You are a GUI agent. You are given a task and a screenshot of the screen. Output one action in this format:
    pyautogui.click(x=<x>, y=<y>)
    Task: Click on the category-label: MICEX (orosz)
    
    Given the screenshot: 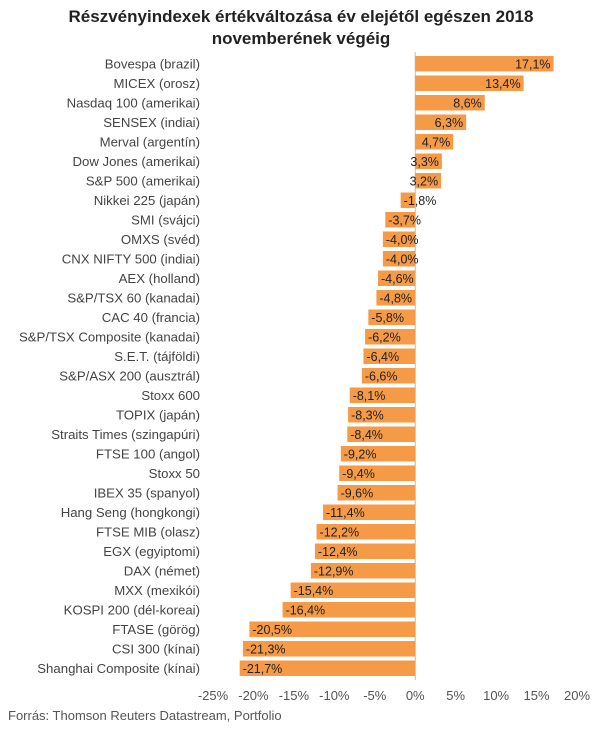 What is the action you would take?
    pyautogui.click(x=157, y=83)
    